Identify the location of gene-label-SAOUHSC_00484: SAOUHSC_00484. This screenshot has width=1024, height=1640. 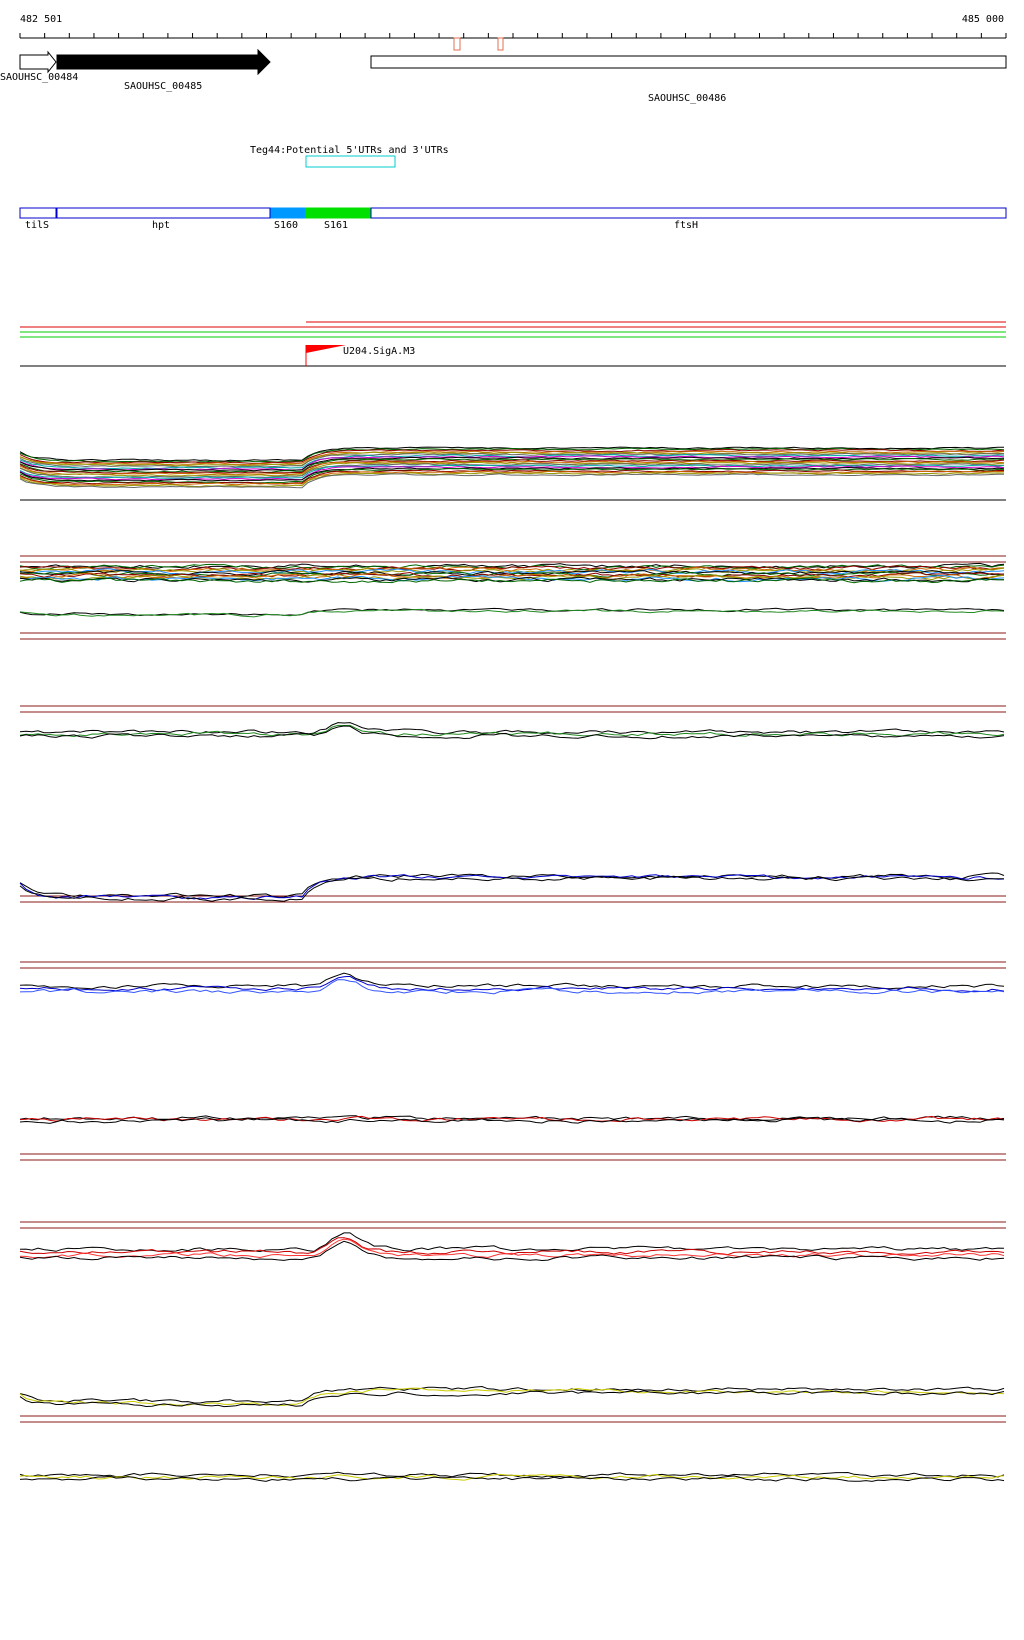
(39, 77).